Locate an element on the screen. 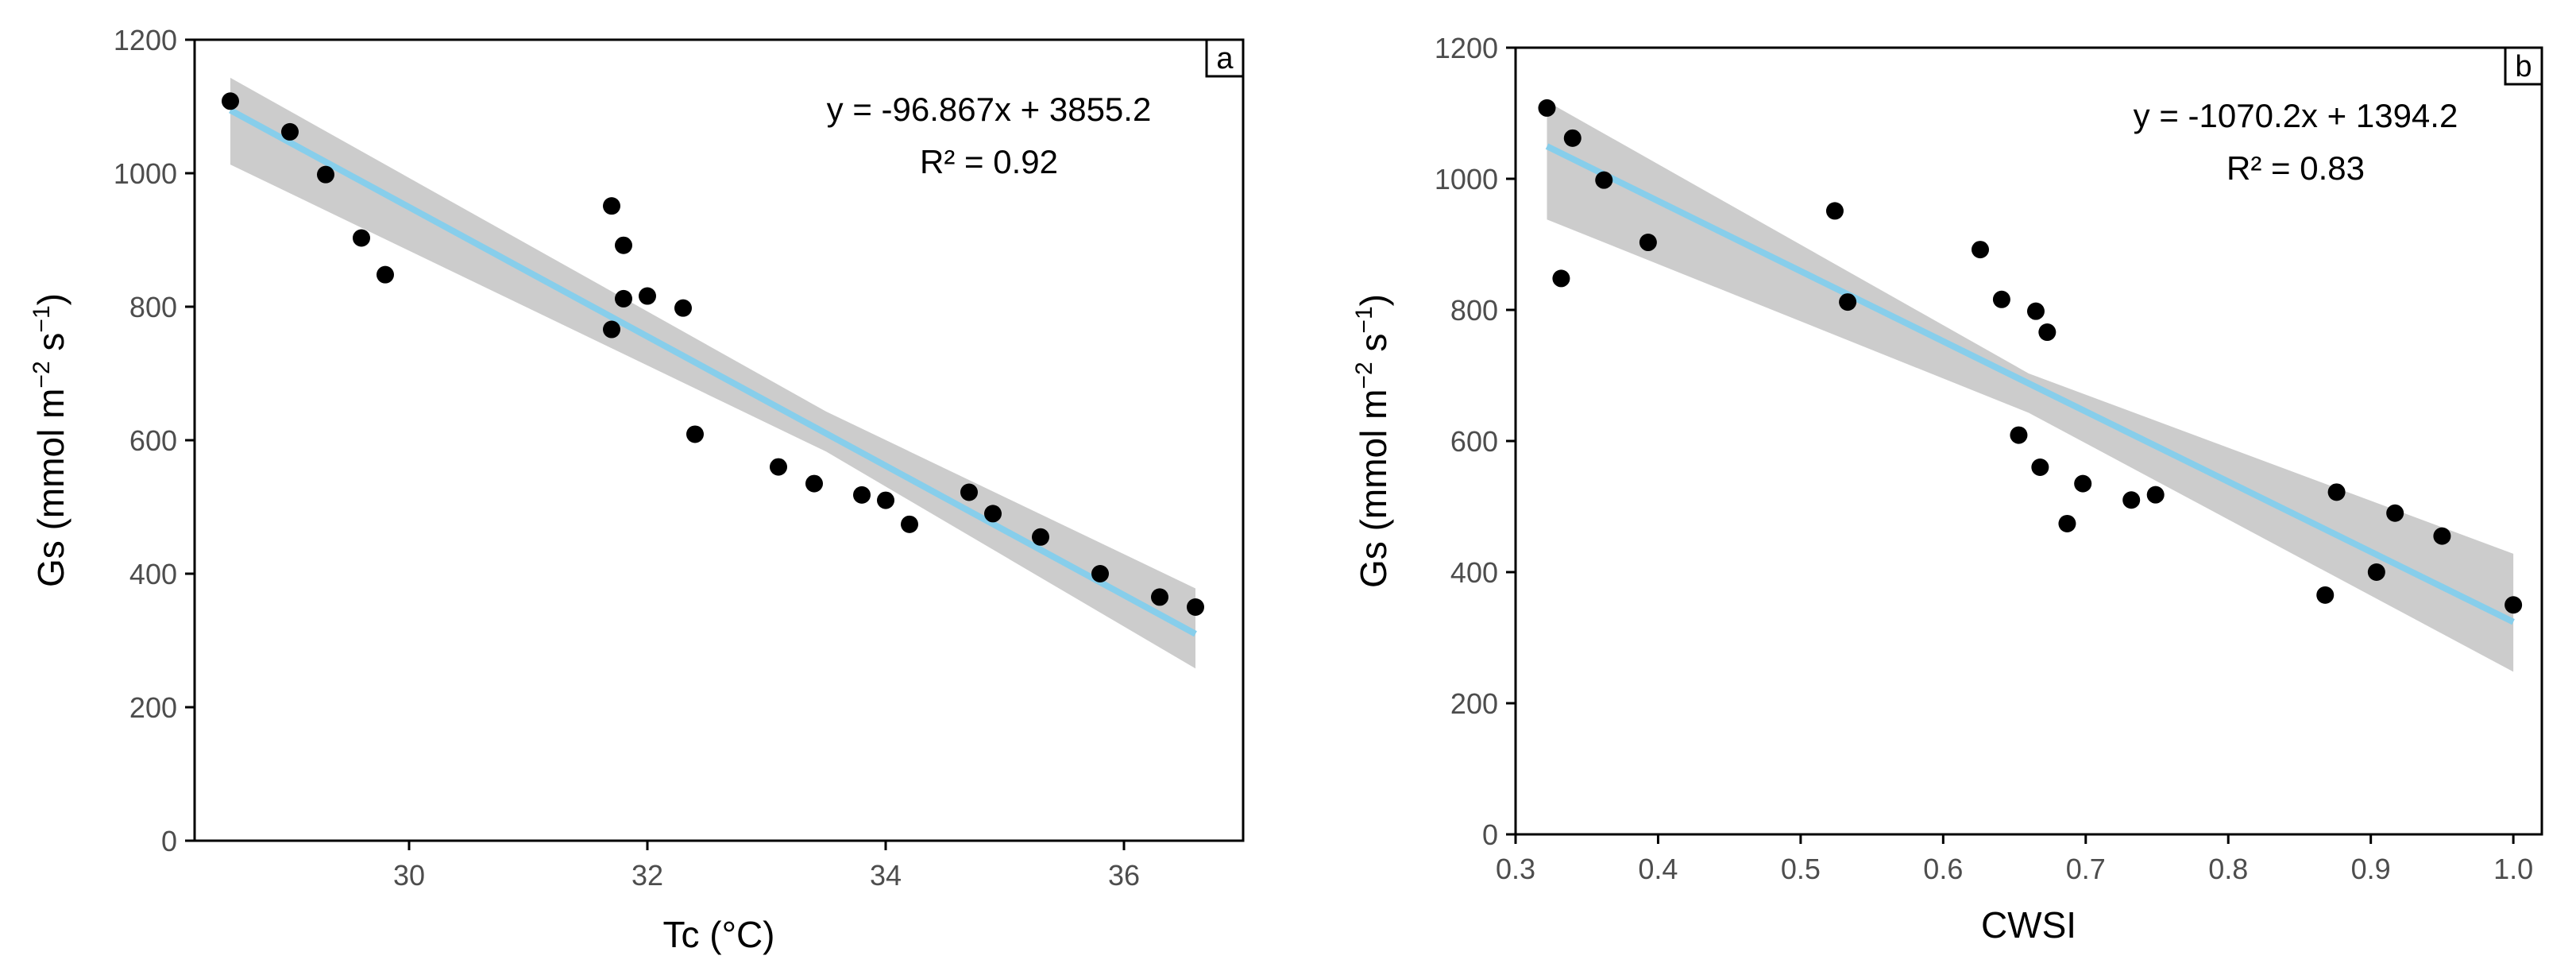 The width and height of the screenshot is (2576, 975). panel-b-x-tick-label: 0.7 is located at coordinates (2086, 869).